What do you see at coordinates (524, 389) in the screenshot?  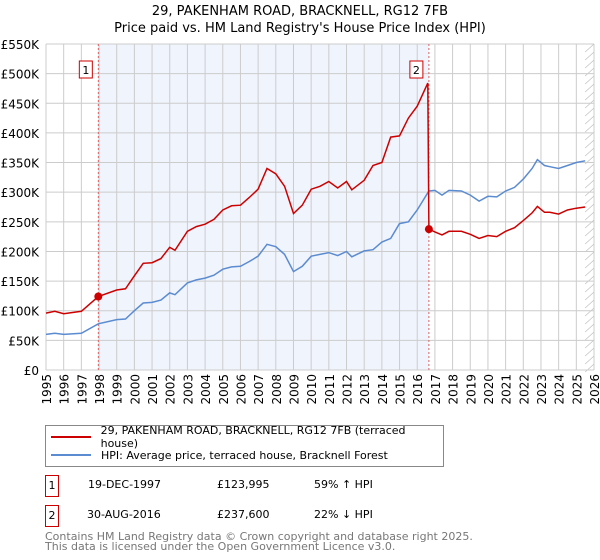 I see `x-tick-label: 2022` at bounding box center [524, 389].